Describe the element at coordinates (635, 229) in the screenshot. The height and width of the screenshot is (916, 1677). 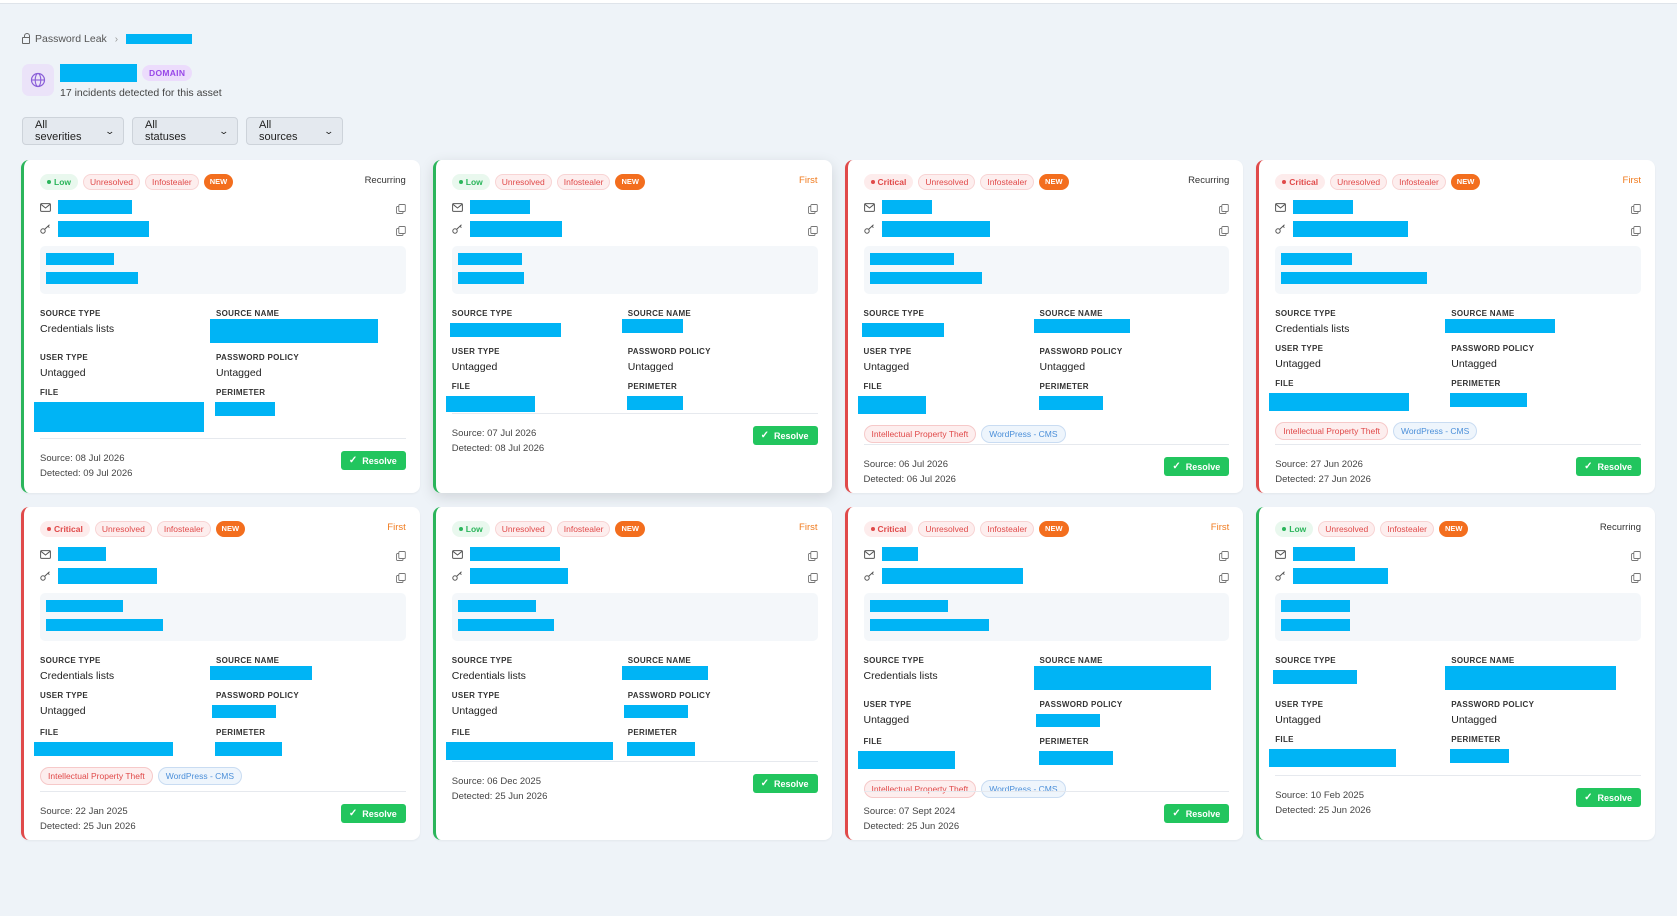
I see `password-row` at that location.